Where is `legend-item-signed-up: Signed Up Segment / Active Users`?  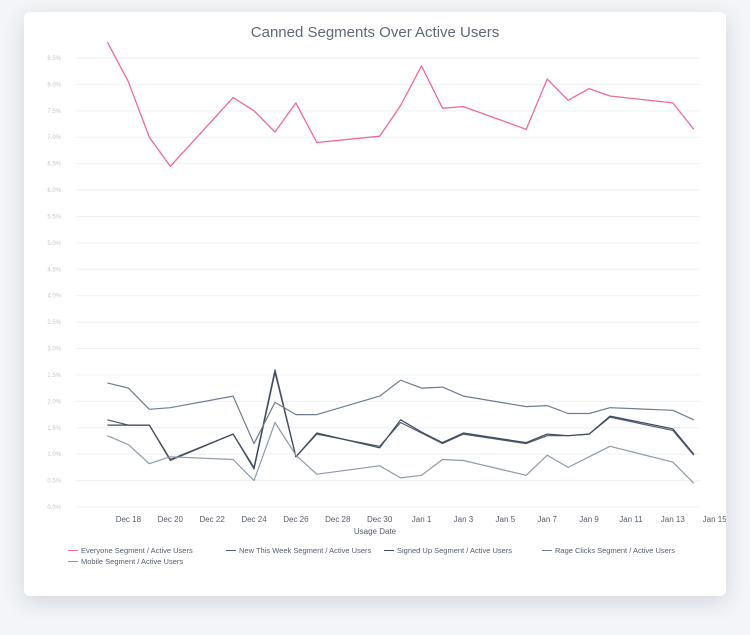 legend-item-signed-up: Signed Up Segment / Active Users is located at coordinates (463, 550).